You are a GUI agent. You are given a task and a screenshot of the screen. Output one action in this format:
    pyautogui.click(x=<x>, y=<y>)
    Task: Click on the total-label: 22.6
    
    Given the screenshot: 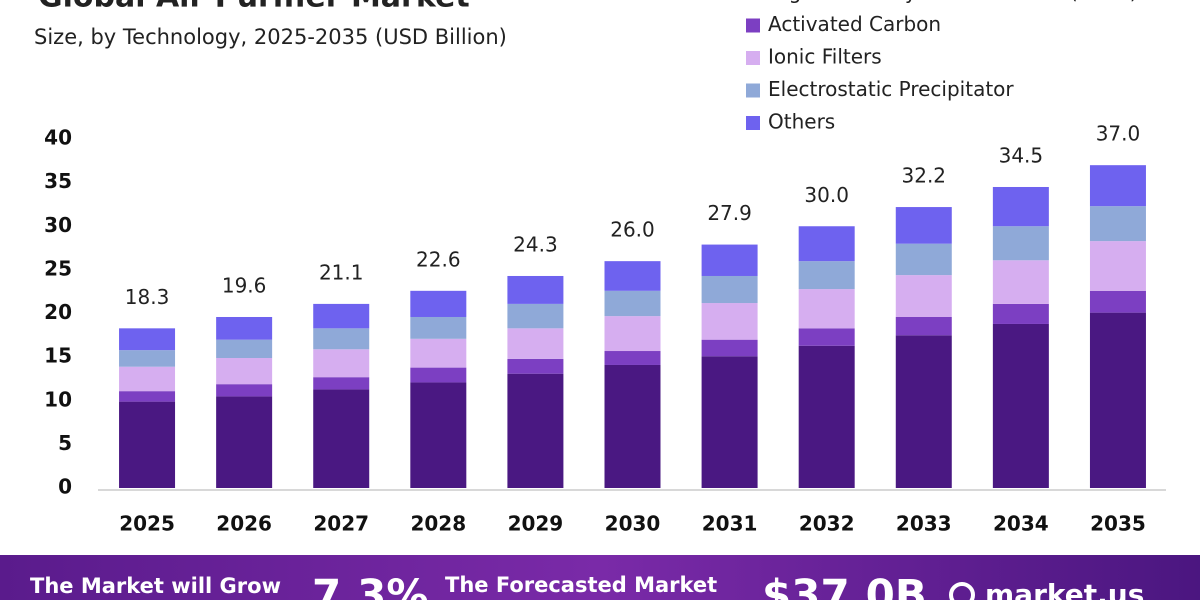 What is the action you would take?
    pyautogui.click(x=438, y=259)
    